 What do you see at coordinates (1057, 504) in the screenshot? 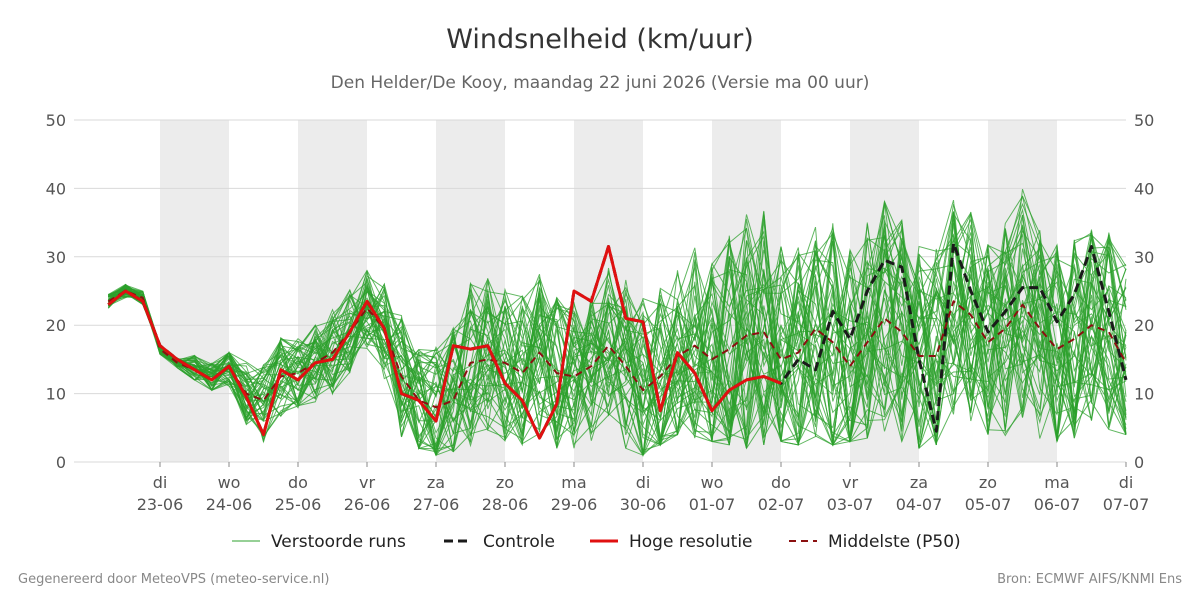
I see `x-tick-date-label: 06-07` at bounding box center [1057, 504].